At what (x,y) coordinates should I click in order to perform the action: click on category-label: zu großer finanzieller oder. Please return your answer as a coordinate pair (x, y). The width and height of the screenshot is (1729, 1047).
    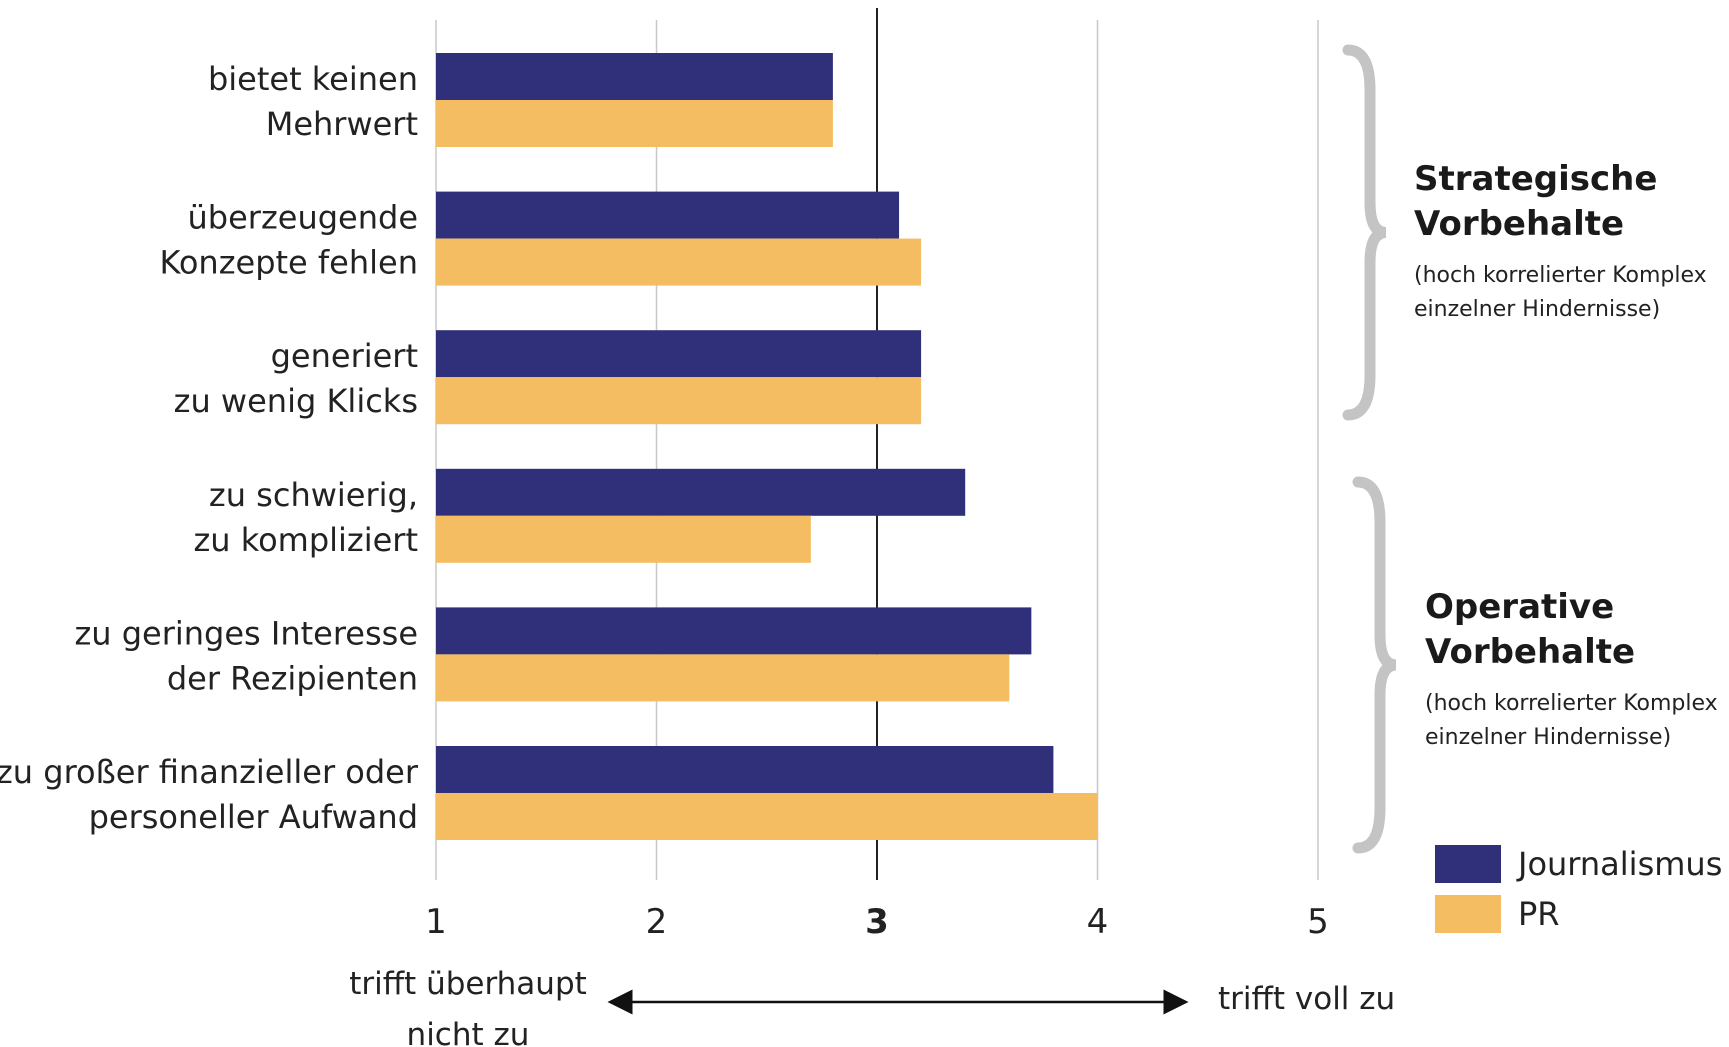
    Looking at the image, I should click on (209, 772).